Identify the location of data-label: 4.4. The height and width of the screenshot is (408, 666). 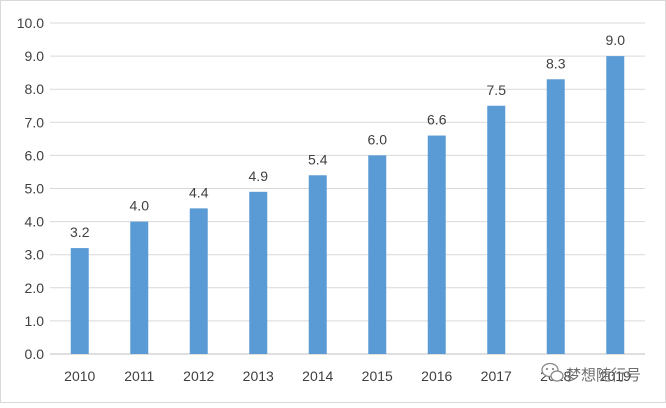
(199, 192).